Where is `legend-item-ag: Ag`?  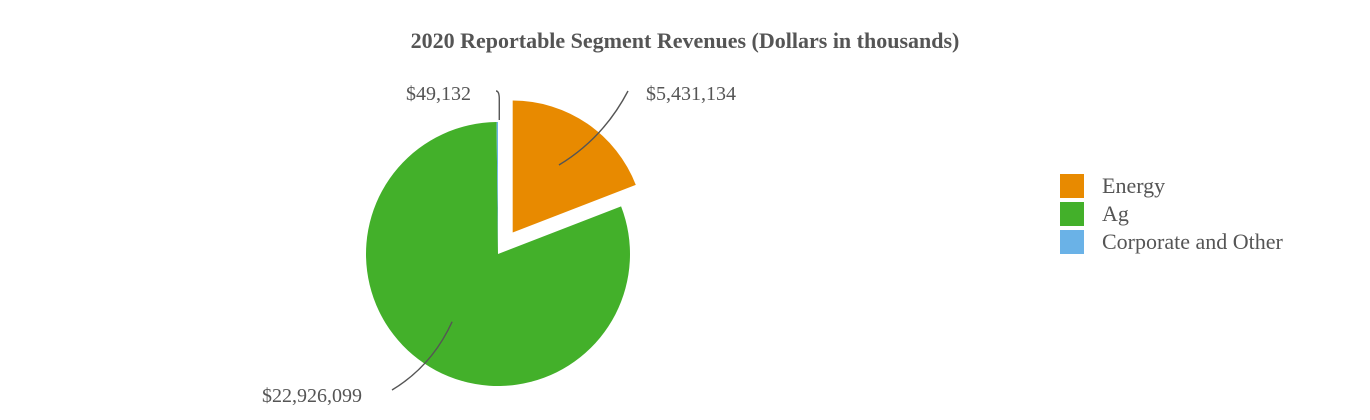
legend-item-ag: Ag is located at coordinates (1171, 214).